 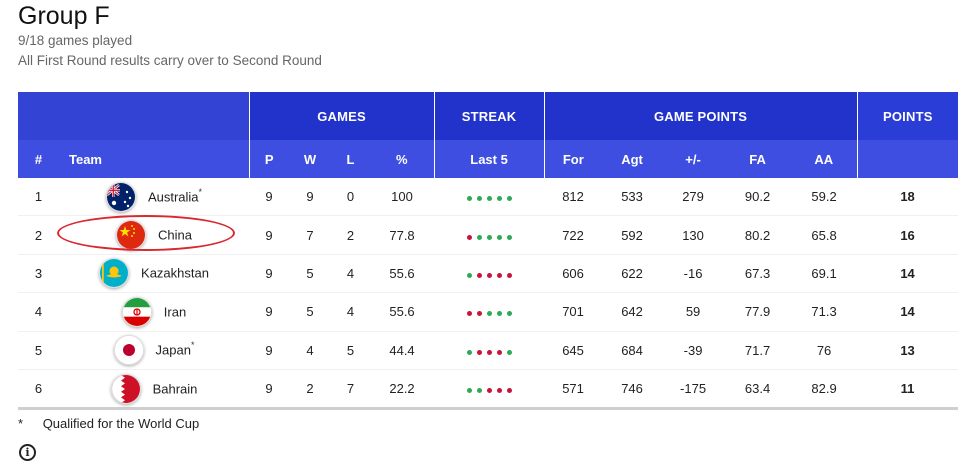 I want to click on against-cell: 592, so click(x=632, y=235).